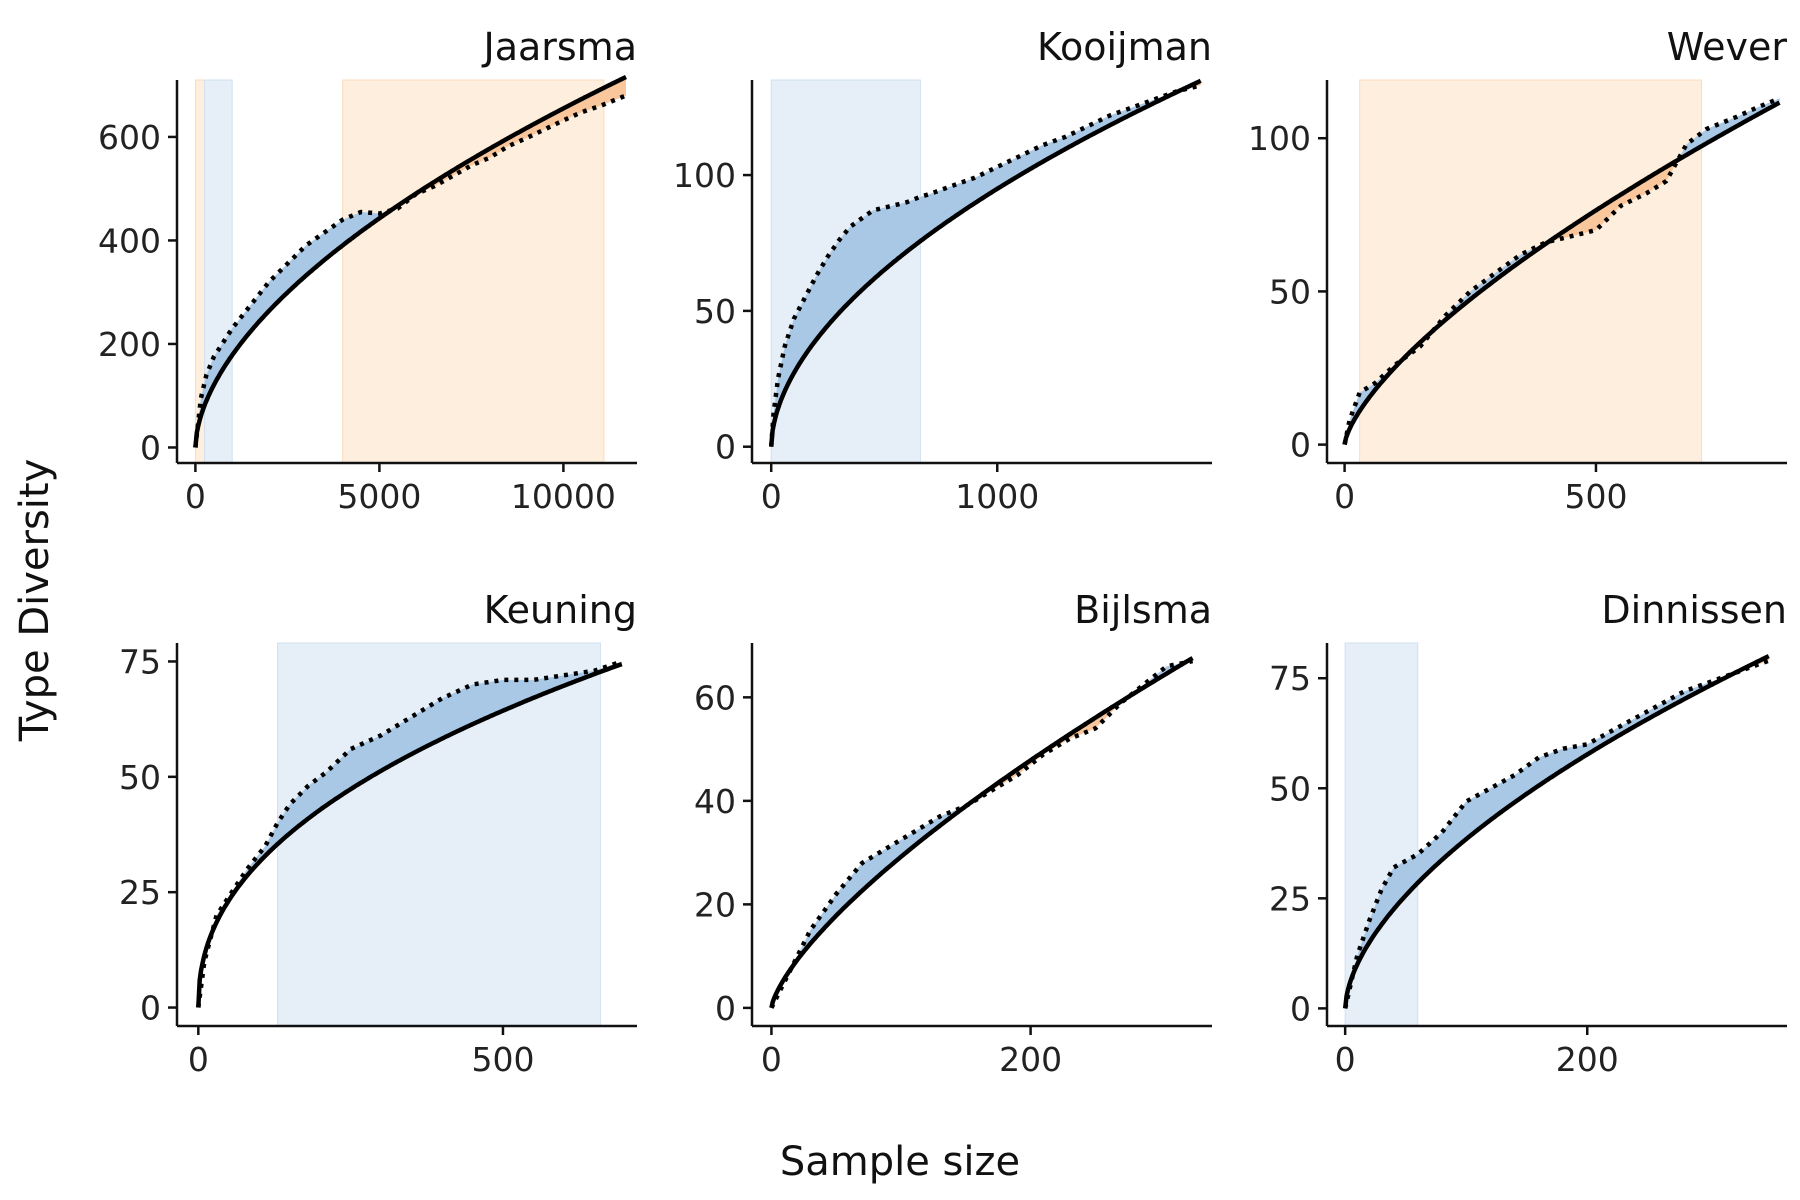 The height and width of the screenshot is (1200, 1800). I want to click on panel-bijlsma: 0 200 0 20 40 60 Bijlsma, so click(953, 833).